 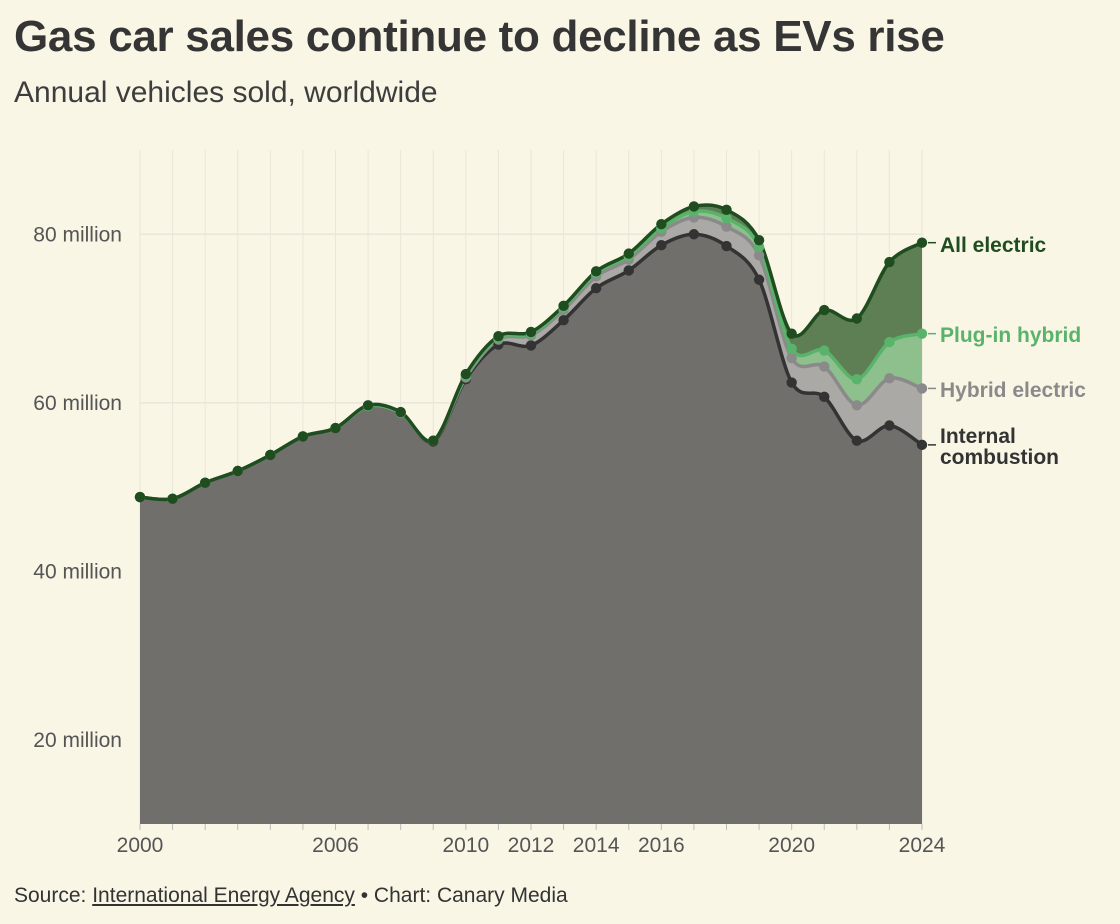 I want to click on y-tick-label: 40 million, so click(x=77, y=571).